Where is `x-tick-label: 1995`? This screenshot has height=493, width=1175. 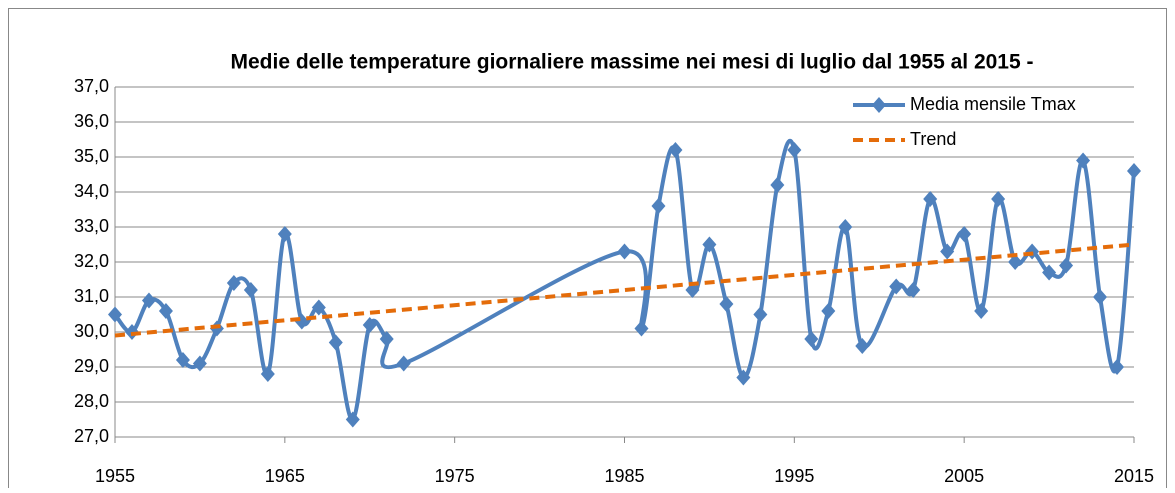 x-tick-label: 1995 is located at coordinates (794, 476).